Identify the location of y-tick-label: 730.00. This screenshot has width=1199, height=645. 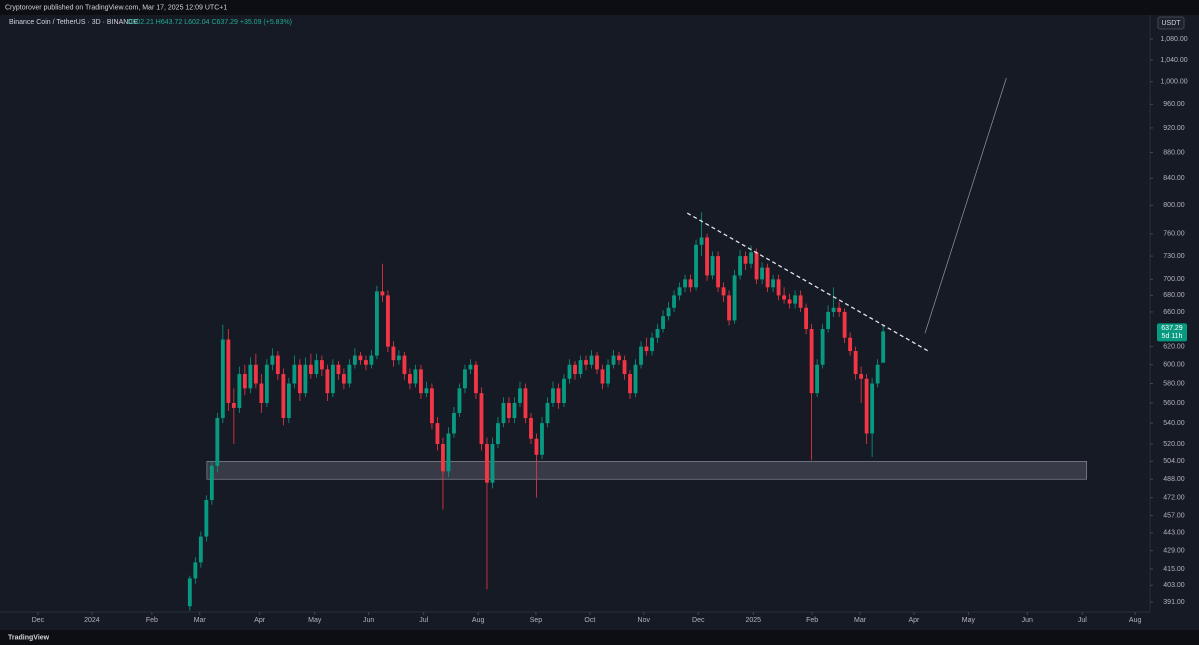
(1174, 256).